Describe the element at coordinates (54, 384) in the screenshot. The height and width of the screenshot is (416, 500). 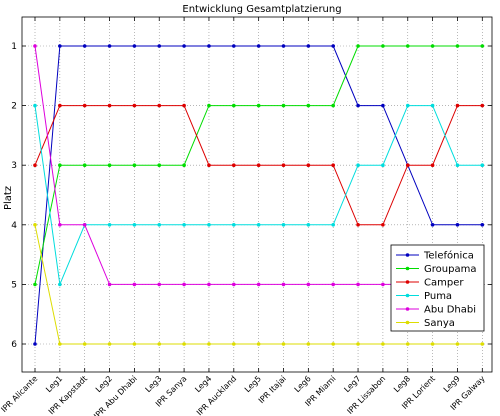
I see `x-tick-label: Leg1` at that location.